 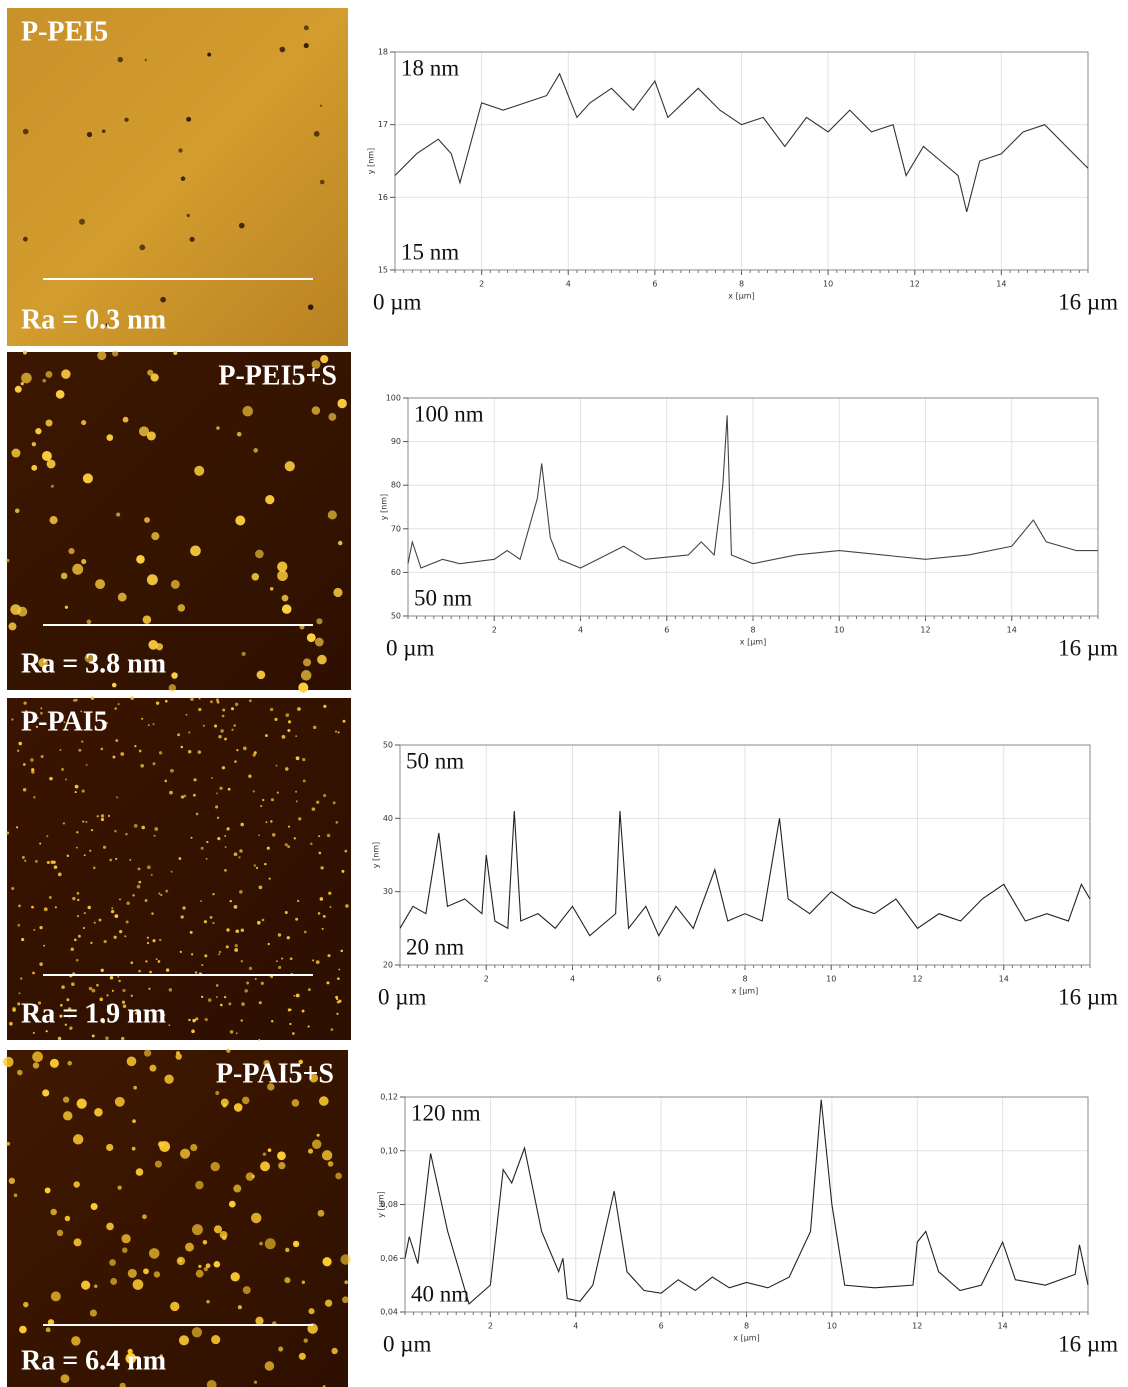 I want to click on x-axis-label: x [µm], so click(x=753, y=642).